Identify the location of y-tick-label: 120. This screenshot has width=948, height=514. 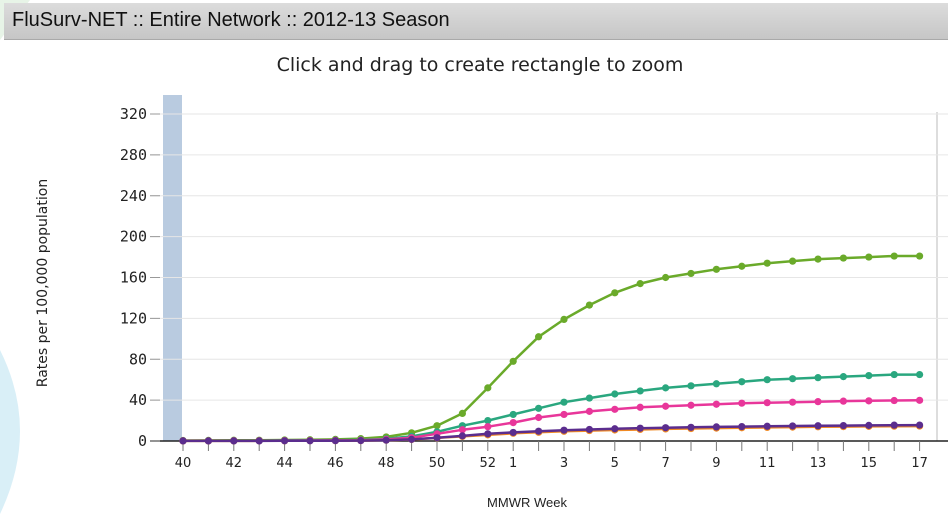
(133, 318).